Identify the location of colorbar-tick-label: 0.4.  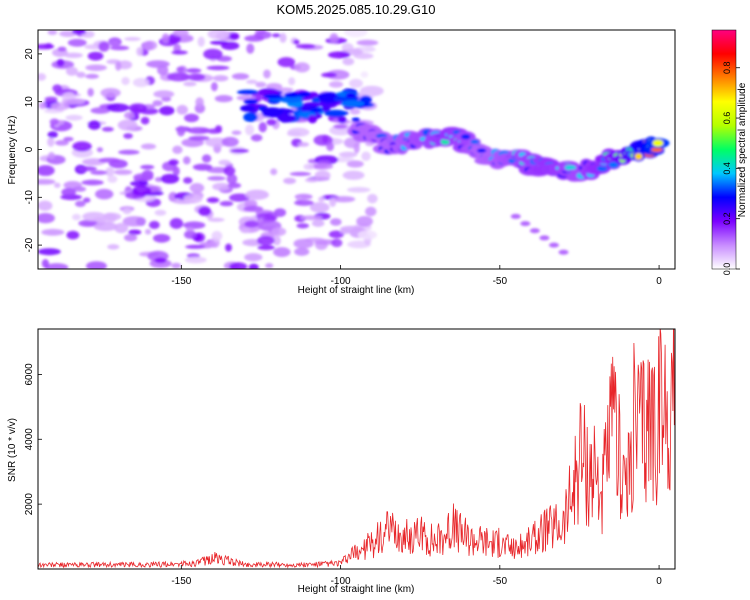
(727, 168).